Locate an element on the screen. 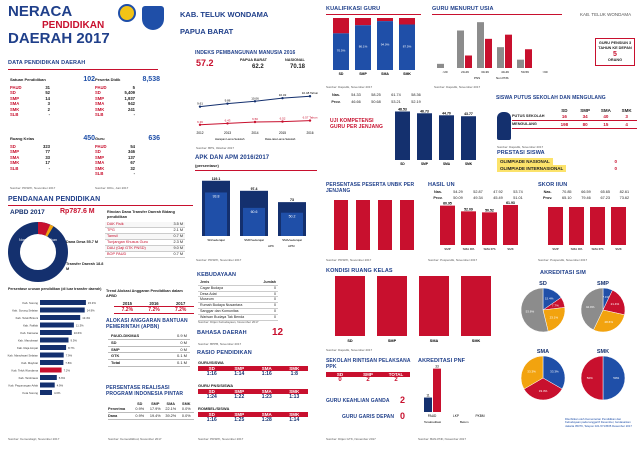 The width and height of the screenshot is (640, 453). pnf-title: AKREDITASI PNF is located at coordinates (442, 361).